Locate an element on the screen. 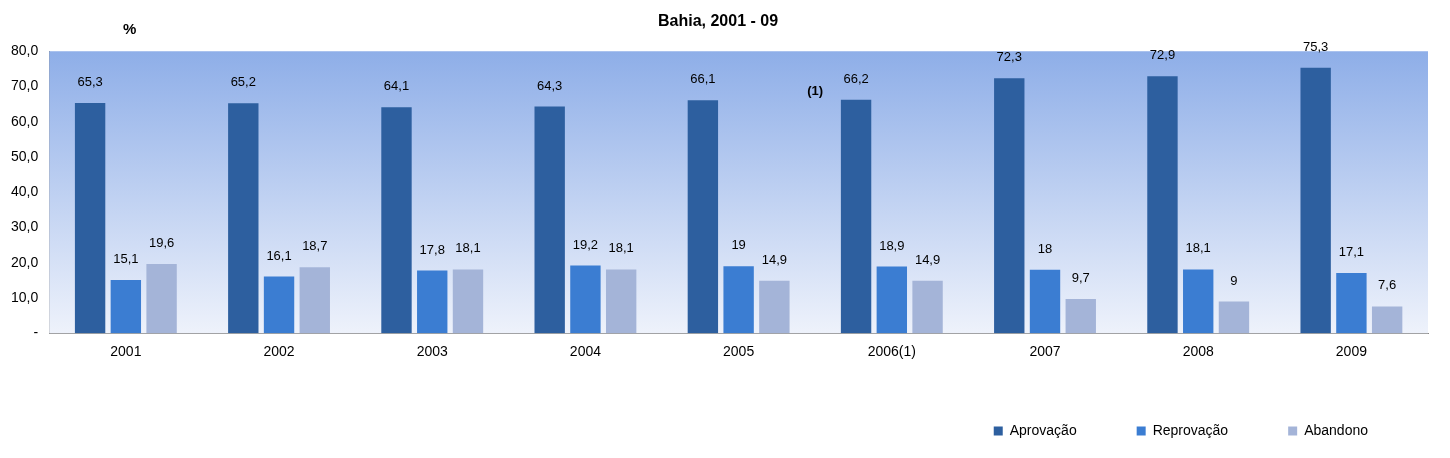  y-tick-label: 10,0 is located at coordinates (25, 296).